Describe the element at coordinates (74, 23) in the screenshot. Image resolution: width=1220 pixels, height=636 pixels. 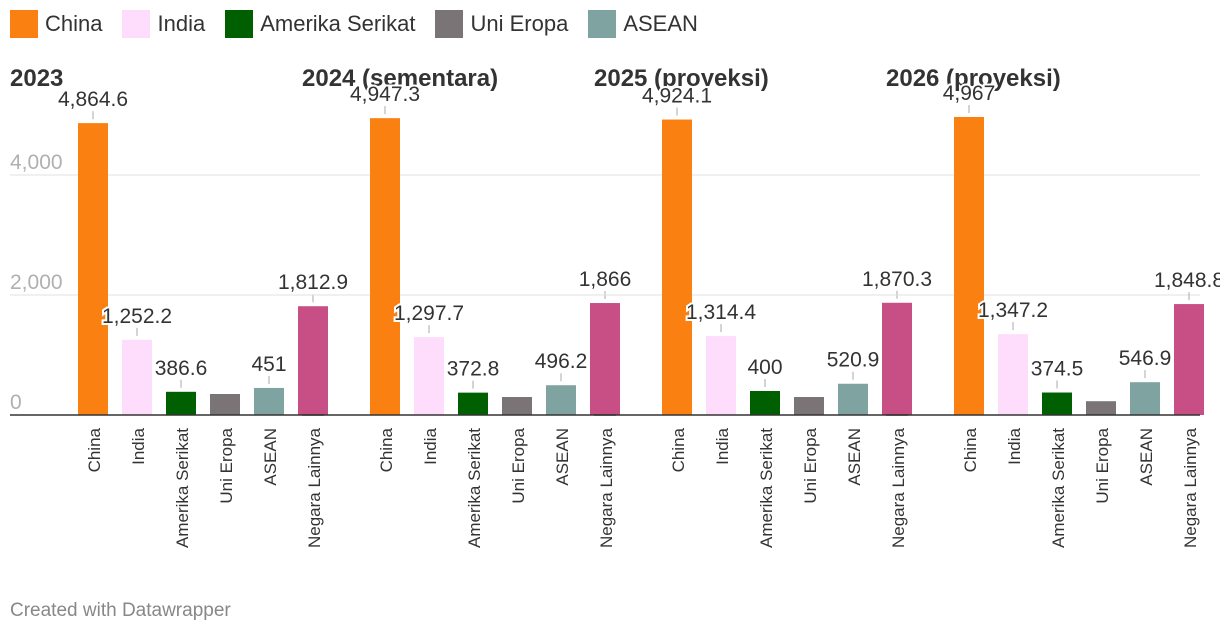
I see `legend-label: China` at that location.